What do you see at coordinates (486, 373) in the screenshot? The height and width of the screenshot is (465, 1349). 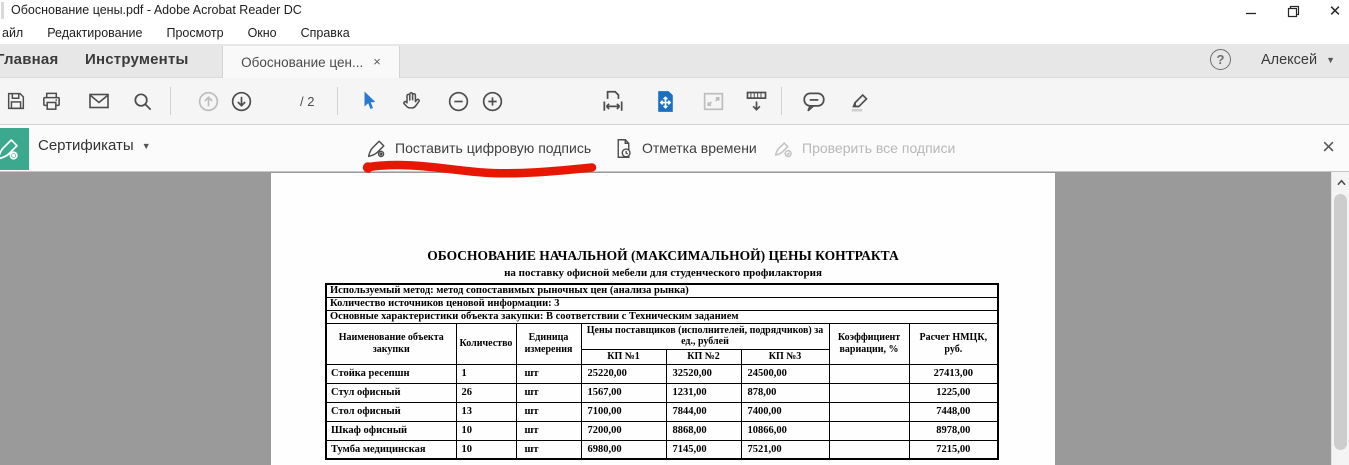 I see `cell-qty: 1` at bounding box center [486, 373].